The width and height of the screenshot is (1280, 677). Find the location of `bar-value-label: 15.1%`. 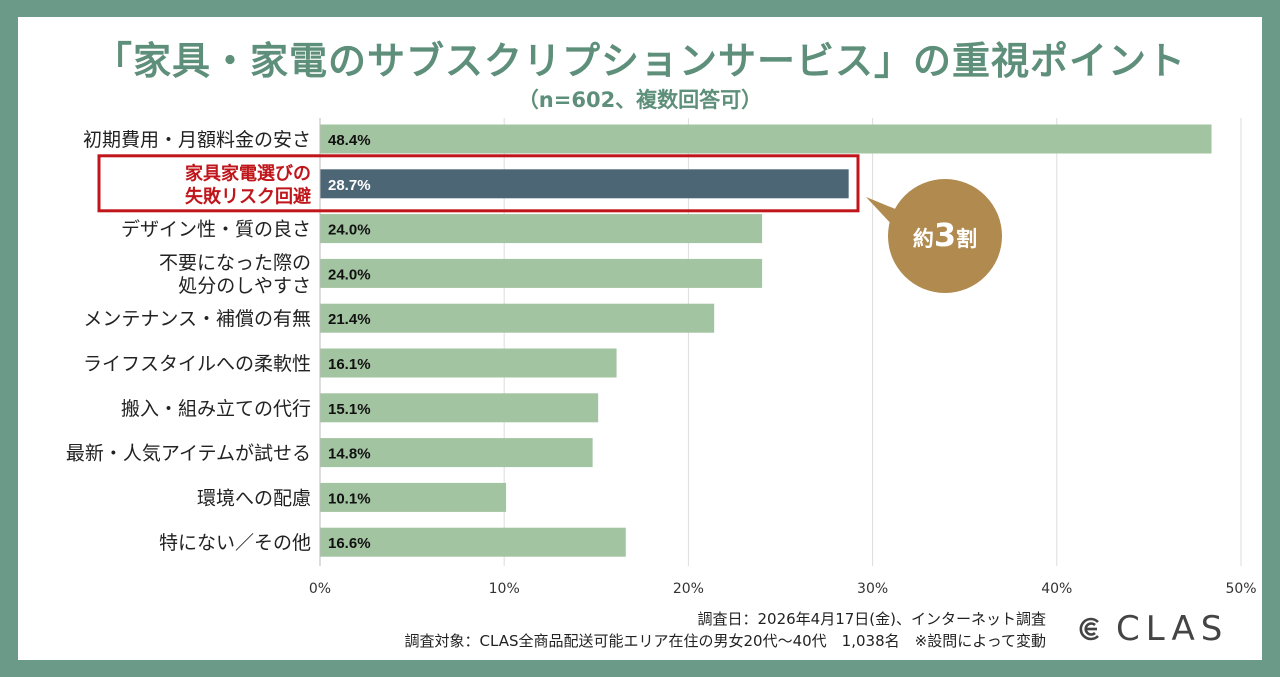

bar-value-label: 15.1% is located at coordinates (349, 409).